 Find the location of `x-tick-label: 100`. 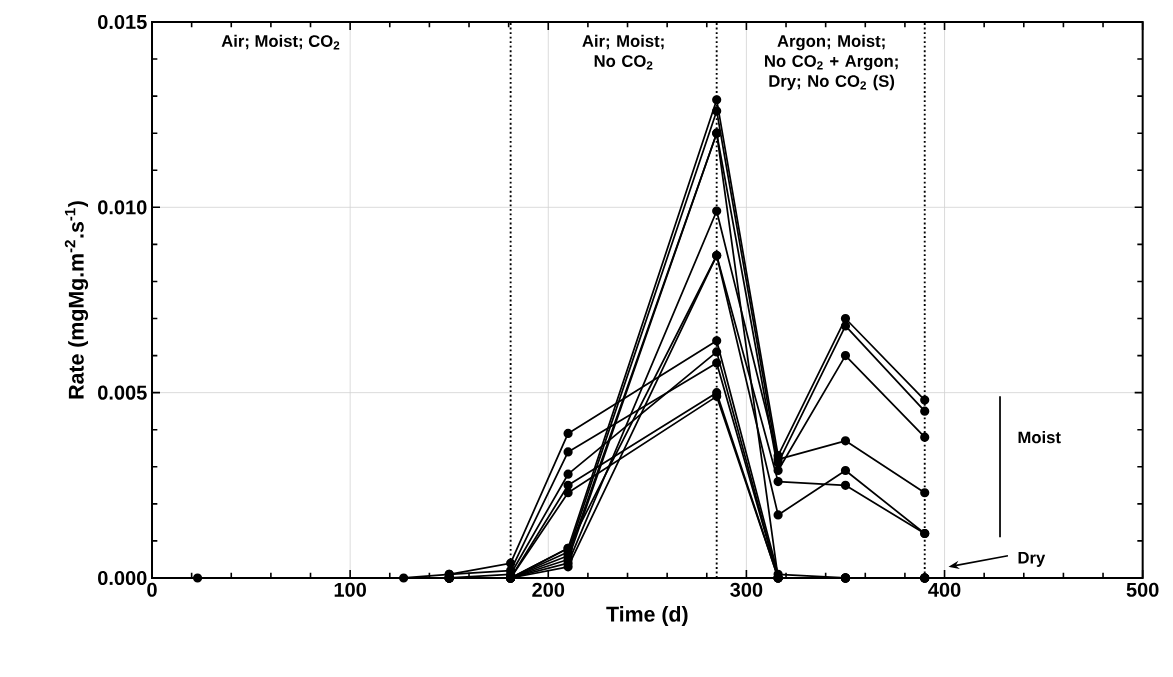

x-tick-label: 100 is located at coordinates (350, 589).